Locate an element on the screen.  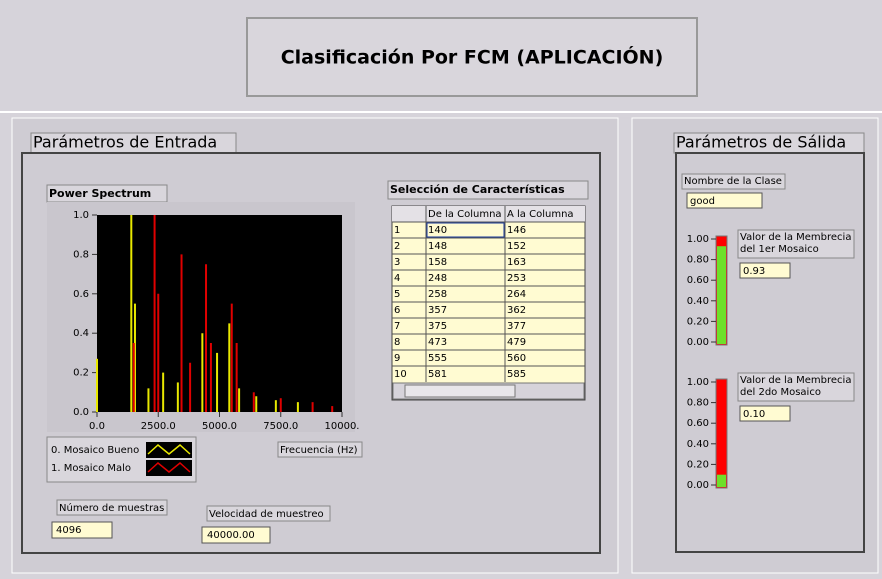
x-axis-label: Frecuencia (Hz) is located at coordinates (319, 450).